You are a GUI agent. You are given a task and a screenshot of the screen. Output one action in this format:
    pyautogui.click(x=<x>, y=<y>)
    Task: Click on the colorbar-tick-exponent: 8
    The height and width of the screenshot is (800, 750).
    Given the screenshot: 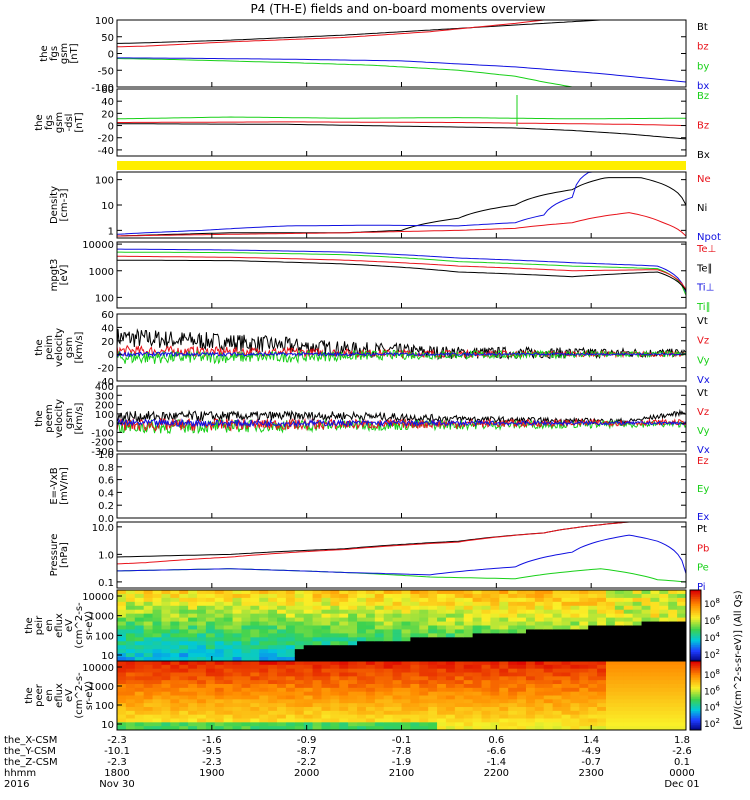 What is the action you would take?
    pyautogui.click(x=717, y=601)
    